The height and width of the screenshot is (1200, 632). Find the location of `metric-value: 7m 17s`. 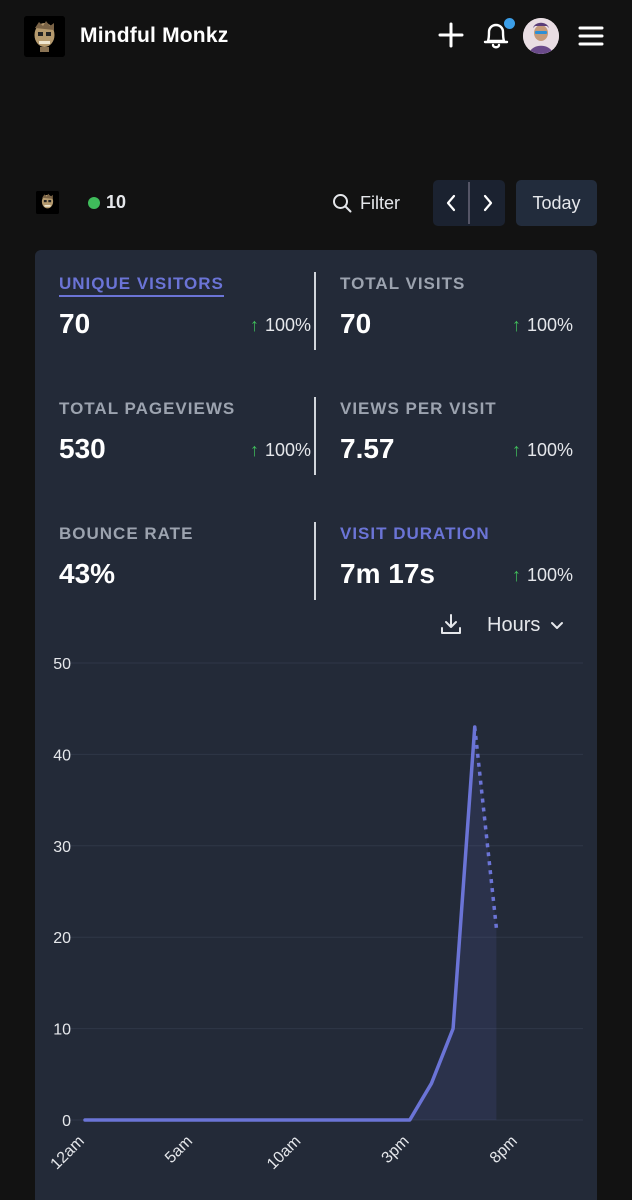

metric-value: 7m 17s is located at coordinates (387, 573).